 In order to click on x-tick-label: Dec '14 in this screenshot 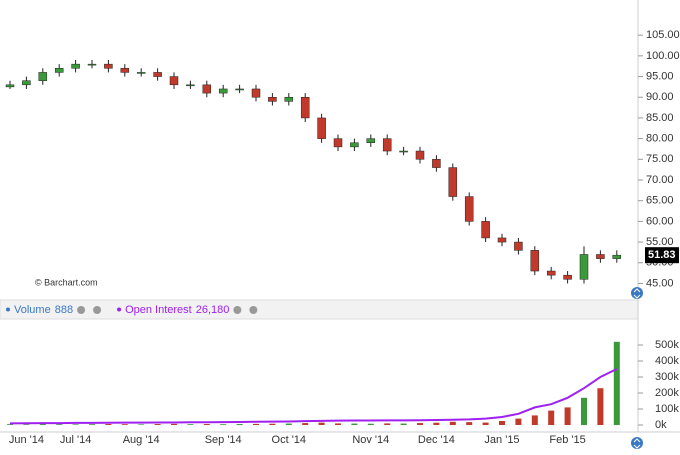, I will do `click(436, 440)`.